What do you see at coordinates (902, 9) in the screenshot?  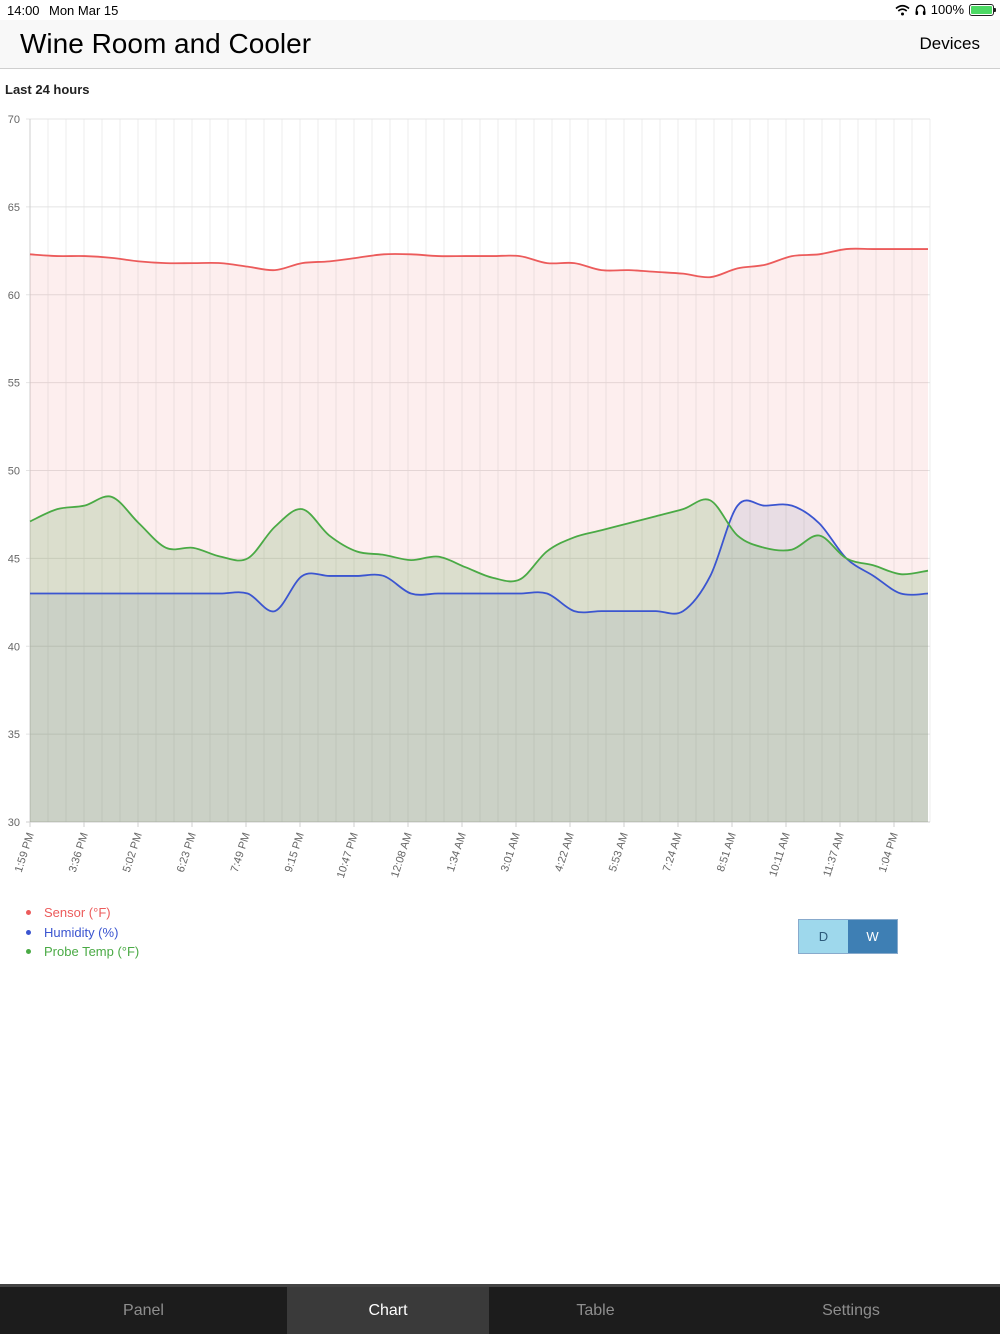 I see `wifi-icon` at bounding box center [902, 9].